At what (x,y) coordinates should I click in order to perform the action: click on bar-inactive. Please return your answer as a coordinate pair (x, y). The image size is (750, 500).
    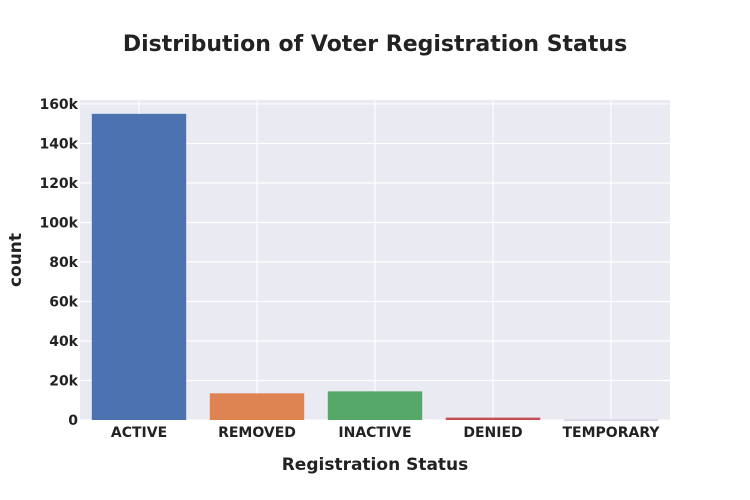
    Looking at the image, I should click on (375, 405).